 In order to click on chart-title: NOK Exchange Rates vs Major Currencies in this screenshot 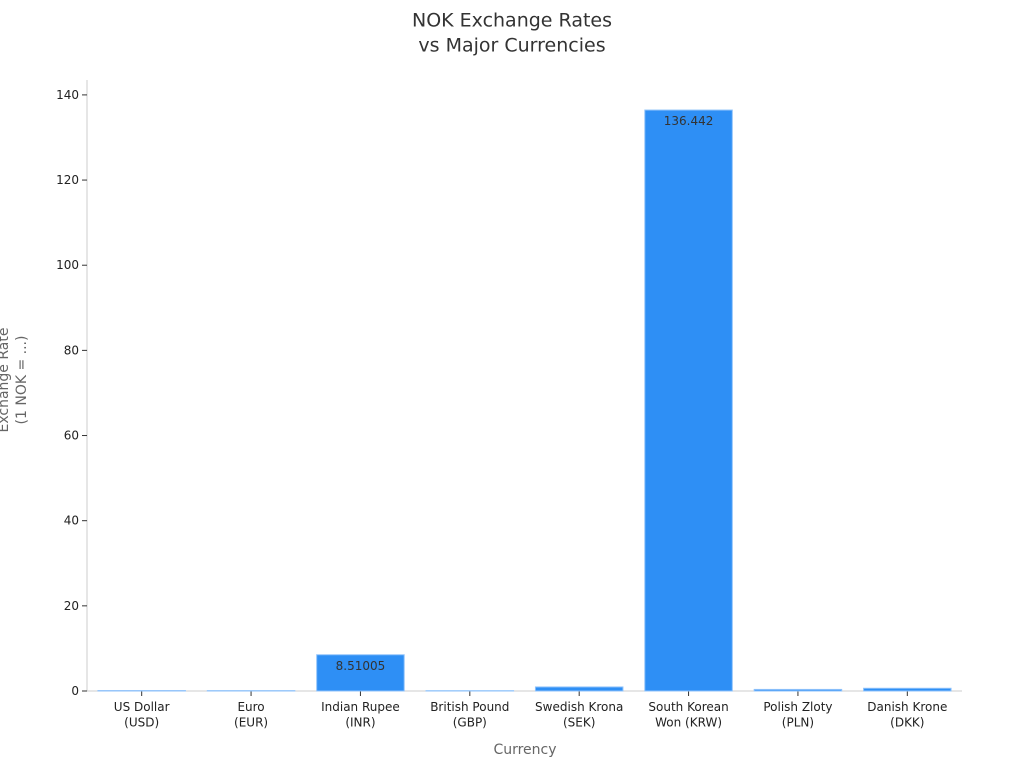, I will do `click(512, 32)`.